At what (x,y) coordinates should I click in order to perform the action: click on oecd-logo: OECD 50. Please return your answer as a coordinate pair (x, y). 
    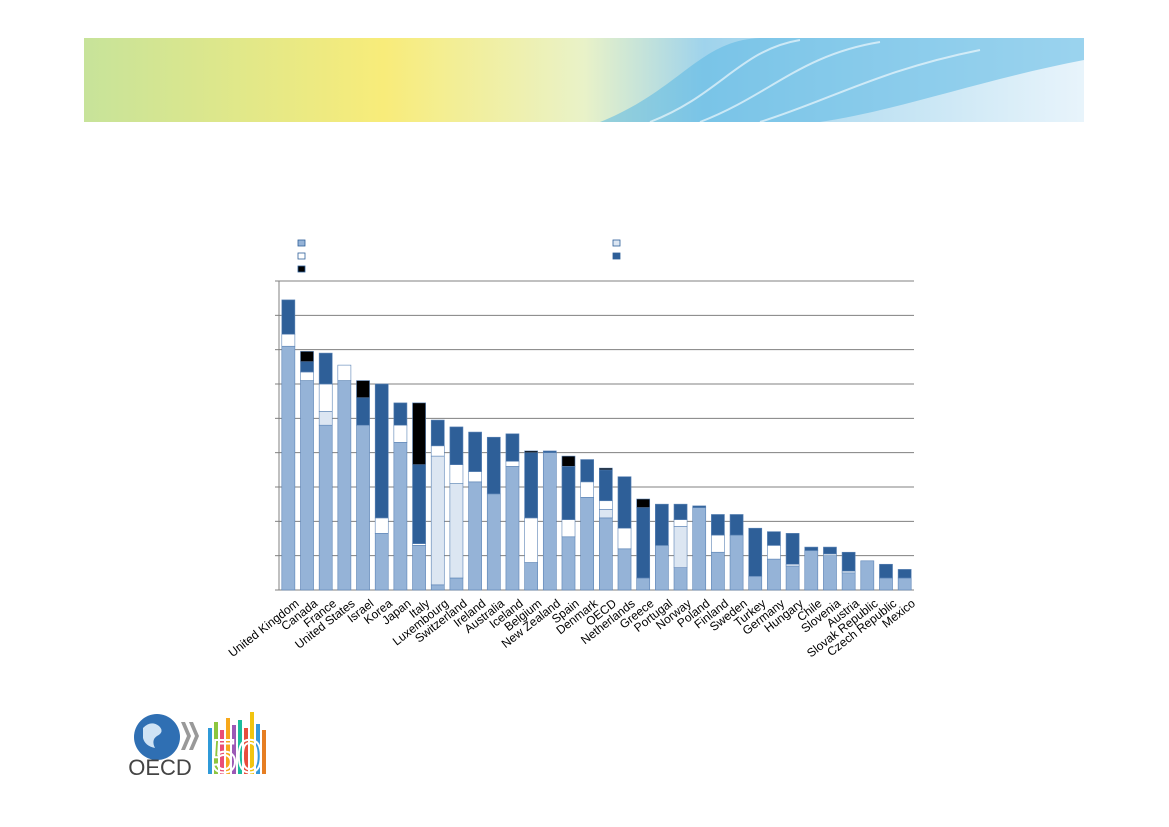
    Looking at the image, I should click on (197, 747).